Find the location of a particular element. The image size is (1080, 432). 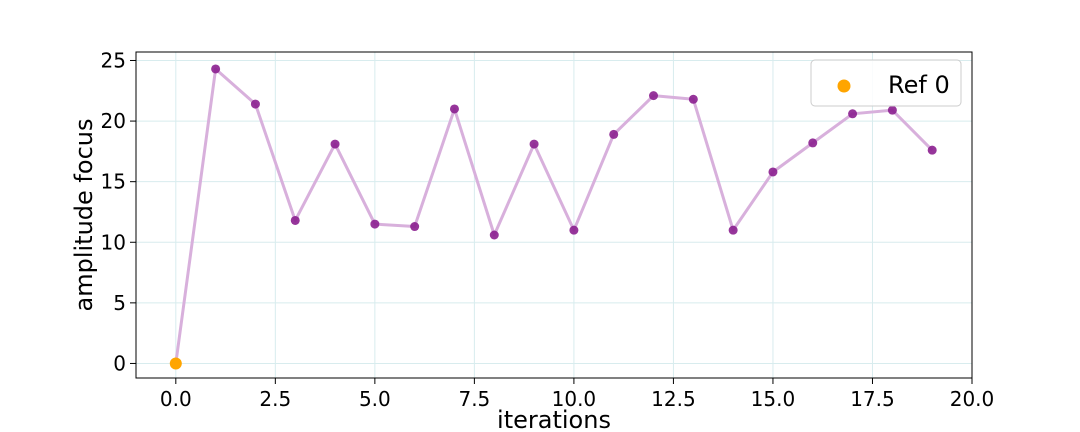

y-axis-label: amplitude focus is located at coordinates (84, 215).